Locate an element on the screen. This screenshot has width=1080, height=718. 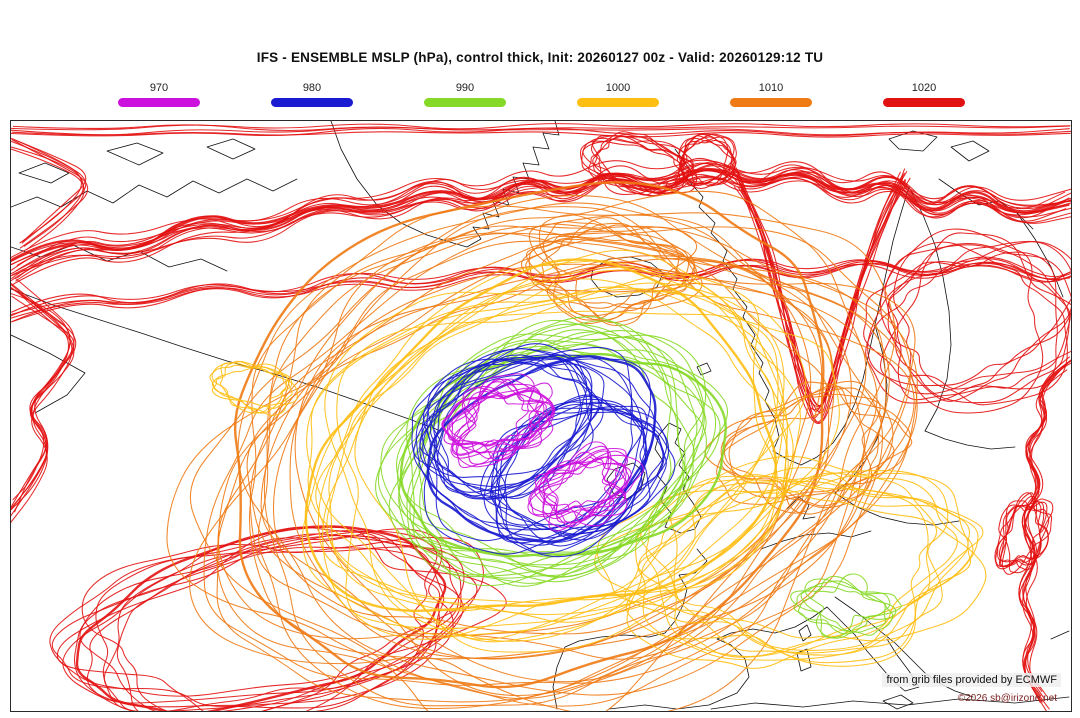
legend-label-1020: 1020 is located at coordinates (924, 88).